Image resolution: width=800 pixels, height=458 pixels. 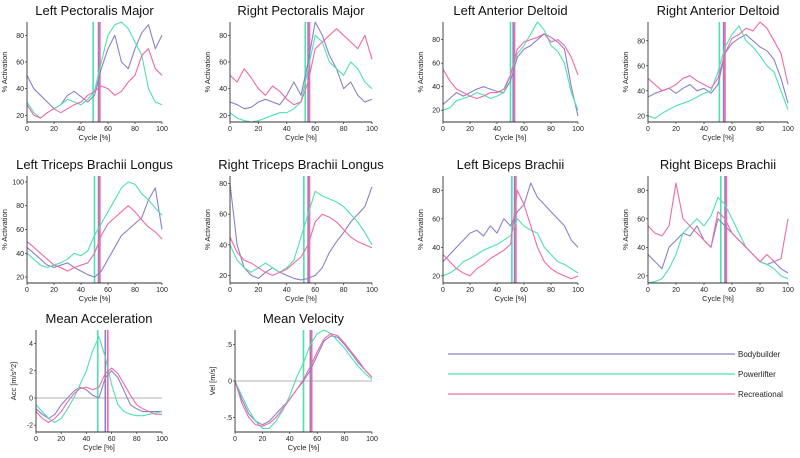 I want to click on panel-mean-acceleration-ytick-label: 2, so click(x=31, y=371).